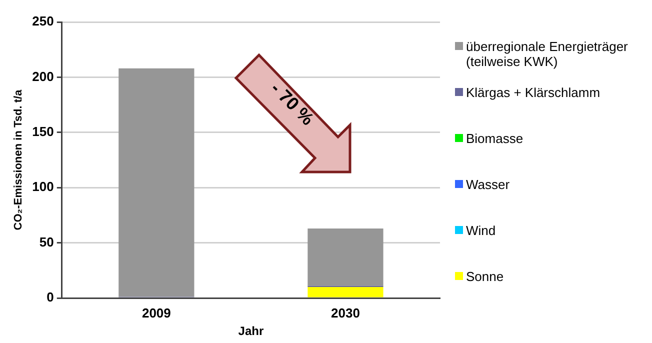 The width and height of the screenshot is (652, 343). What do you see at coordinates (43, 186) in the screenshot?
I see `y-tick-label: 100` at bounding box center [43, 186].